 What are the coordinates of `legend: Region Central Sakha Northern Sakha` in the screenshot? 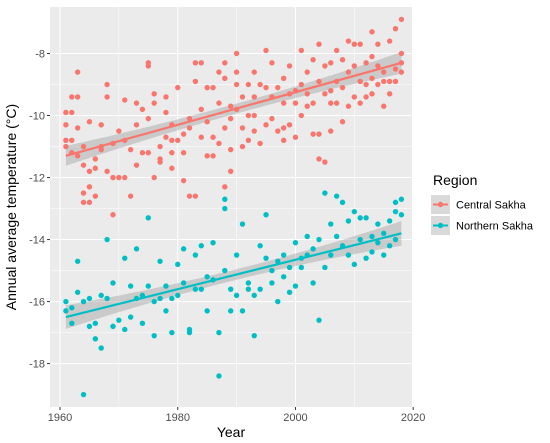 It's located at (482, 203).